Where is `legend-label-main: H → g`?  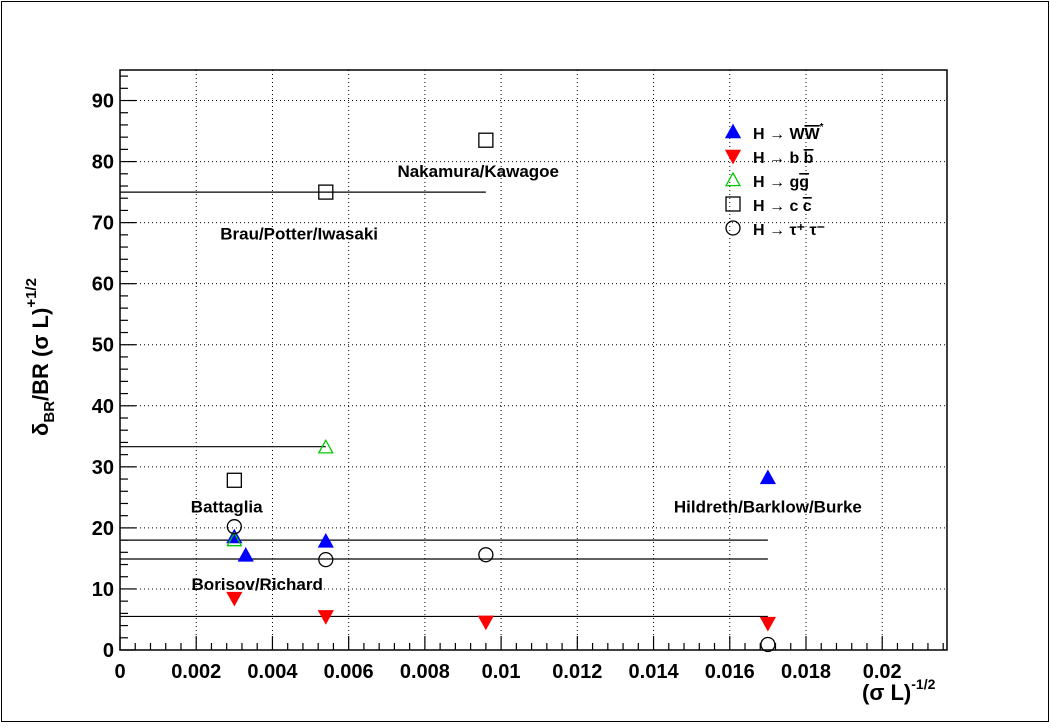 legend-label-main: H → g is located at coordinates (776, 182).